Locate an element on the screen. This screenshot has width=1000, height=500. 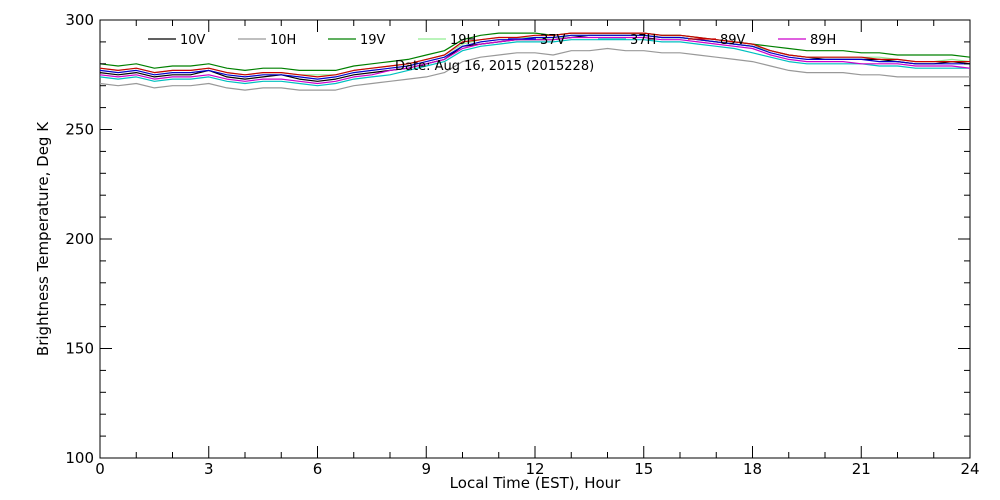
x-tick-label: 9 is located at coordinates (426, 469).